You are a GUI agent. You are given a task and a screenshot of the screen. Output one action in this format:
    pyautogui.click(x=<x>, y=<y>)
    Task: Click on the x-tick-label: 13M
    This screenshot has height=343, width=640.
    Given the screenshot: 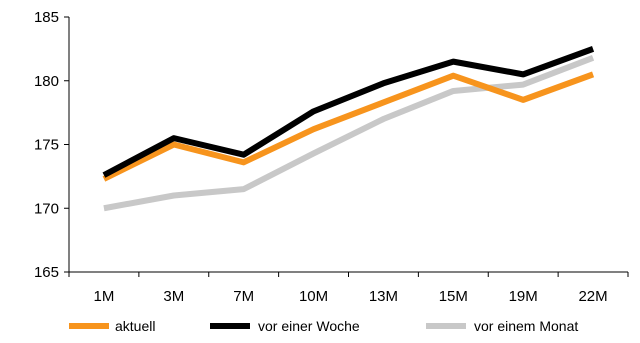 What is the action you would take?
    pyautogui.click(x=383, y=296)
    